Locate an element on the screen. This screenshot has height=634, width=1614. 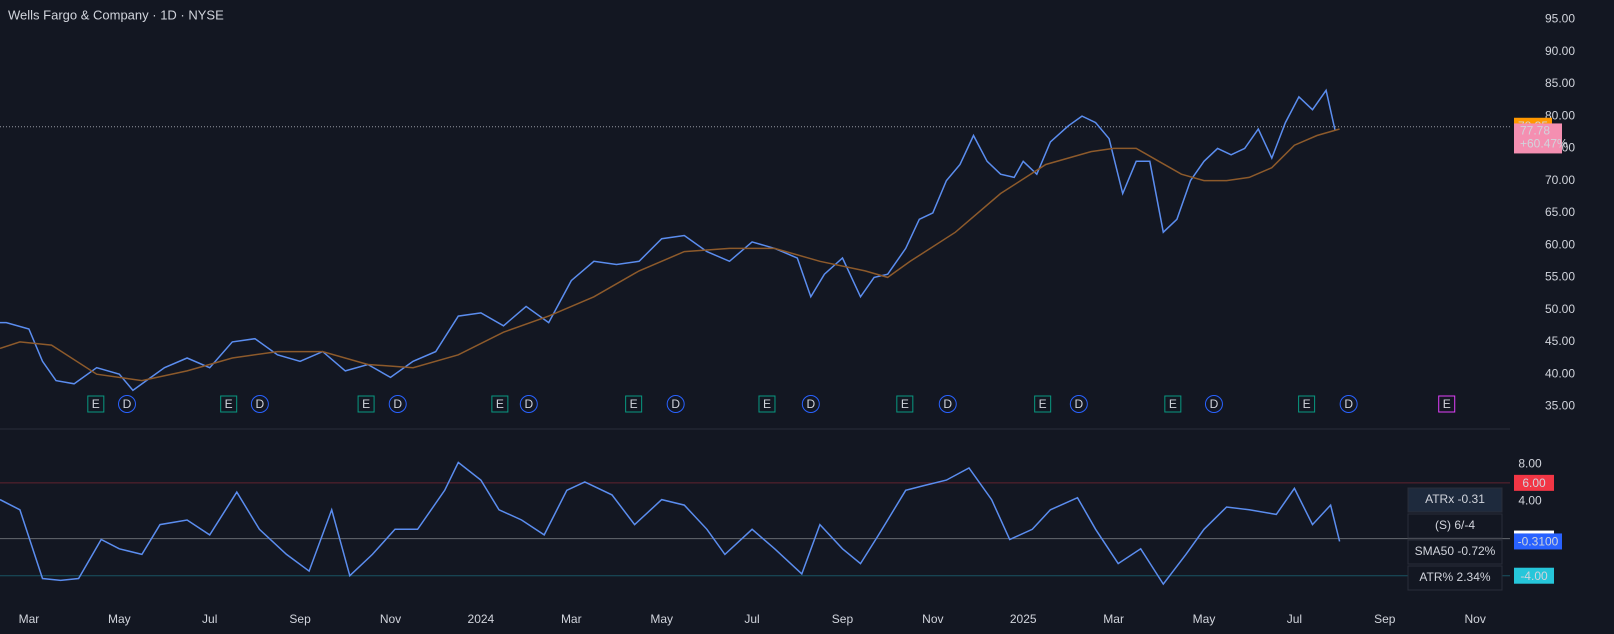
y-tick-label: 95.00 is located at coordinates (1560, 19).